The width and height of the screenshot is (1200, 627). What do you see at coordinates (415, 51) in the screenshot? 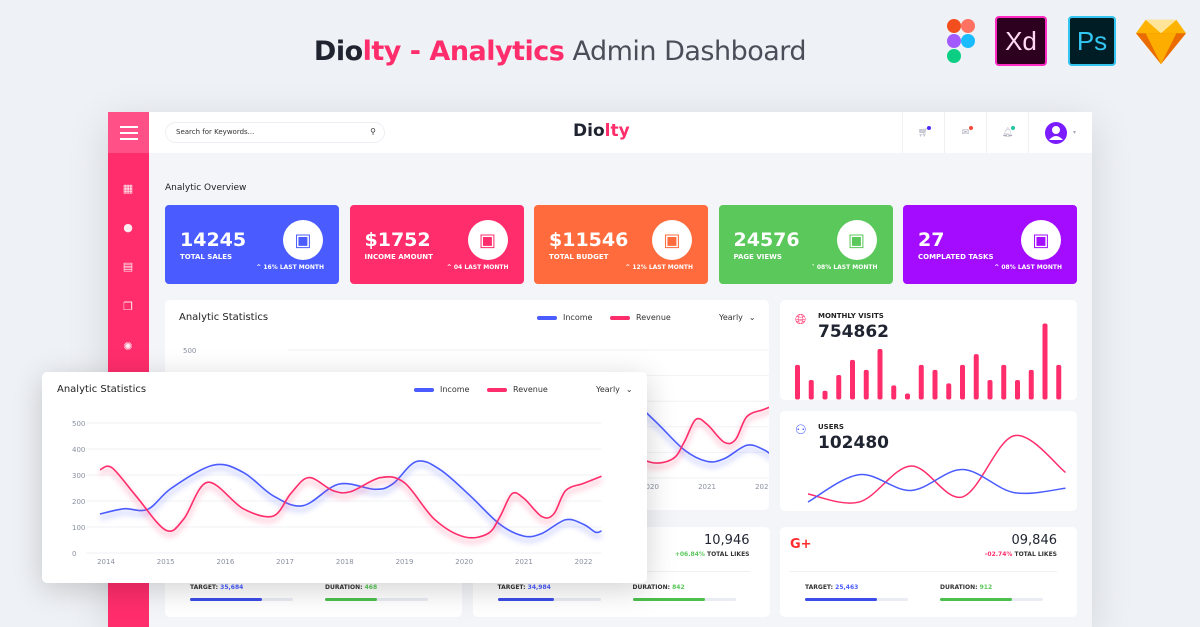
I see `dash: -` at bounding box center [415, 51].